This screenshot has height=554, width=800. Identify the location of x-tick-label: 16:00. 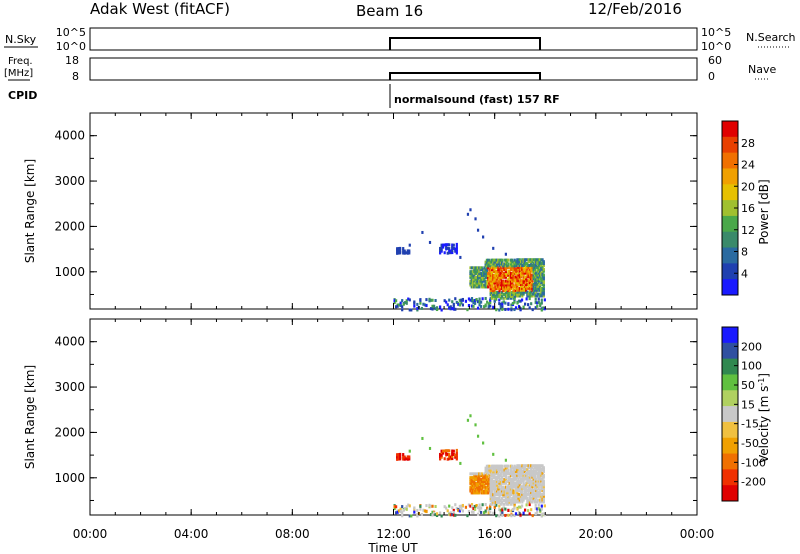
(494, 534).